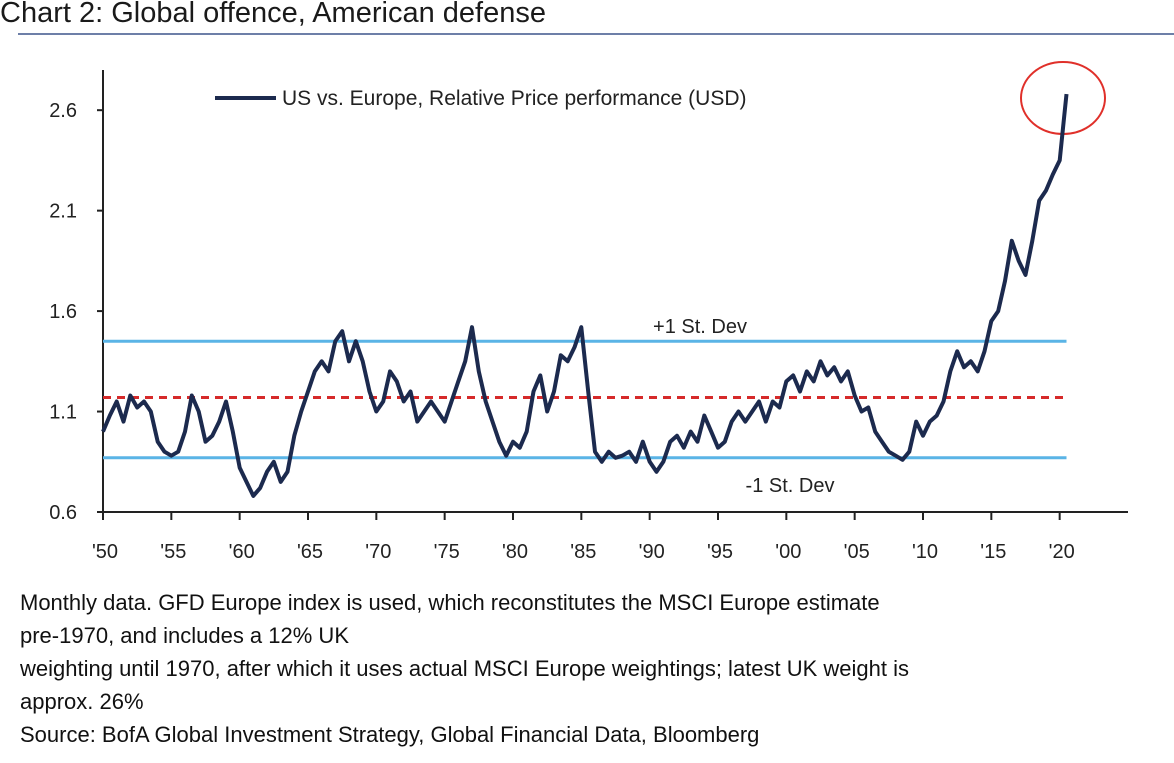 This screenshot has height=763, width=1174. What do you see at coordinates (310, 552) in the screenshot?
I see `x-tick-label: '65` at bounding box center [310, 552].